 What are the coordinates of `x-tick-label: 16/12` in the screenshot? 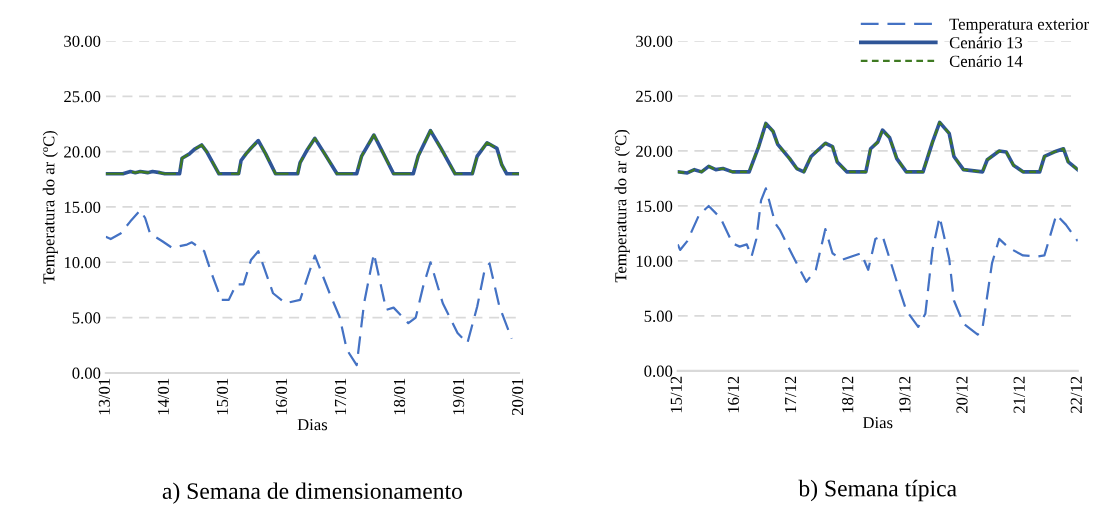 It's located at (733, 394).